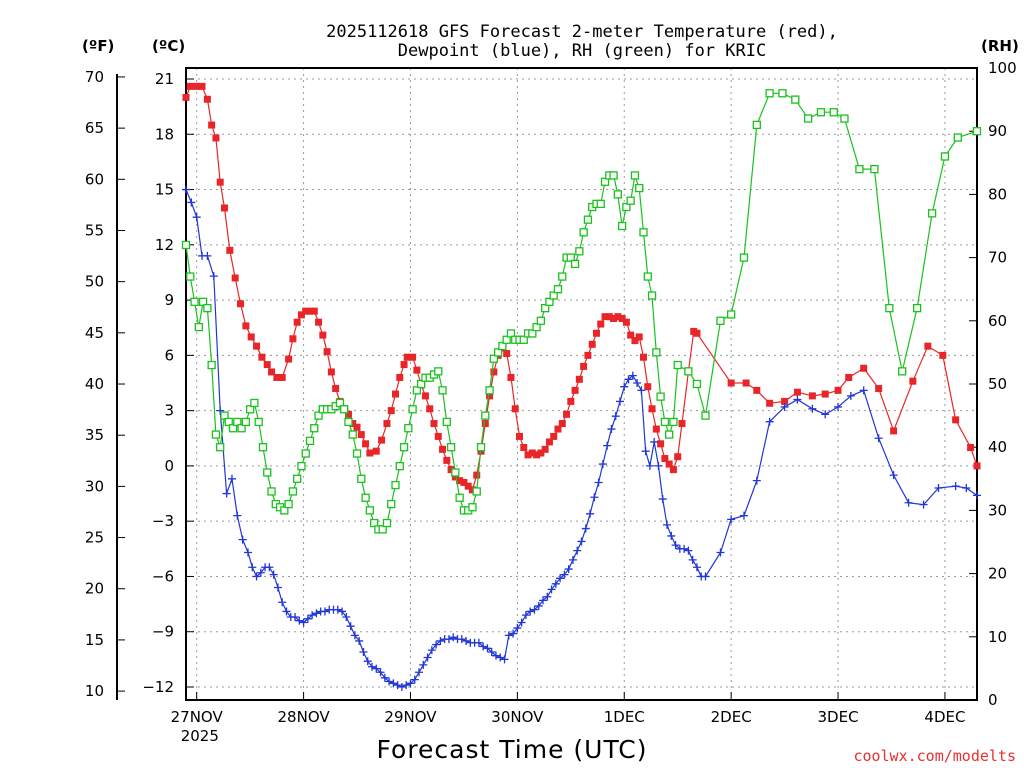 This screenshot has height=768, width=1024. I want to click on x-tick-year: 2025, so click(200, 736).